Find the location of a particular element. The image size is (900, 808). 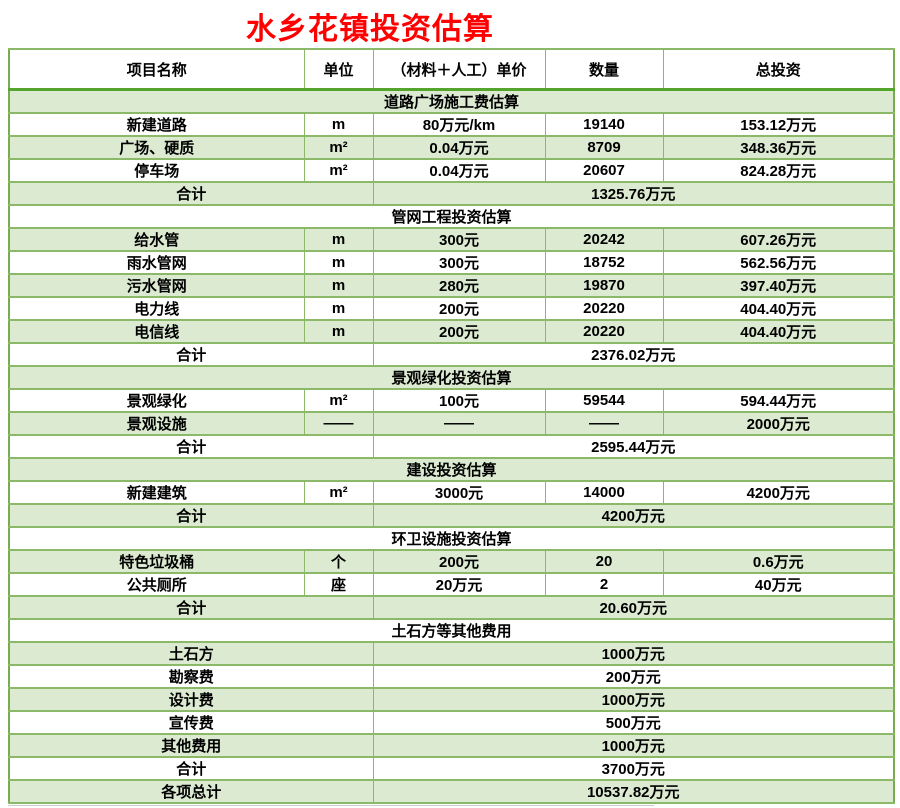

item-row: 电信线 m 200元 20220 404.40万元 is located at coordinates (451, 331).